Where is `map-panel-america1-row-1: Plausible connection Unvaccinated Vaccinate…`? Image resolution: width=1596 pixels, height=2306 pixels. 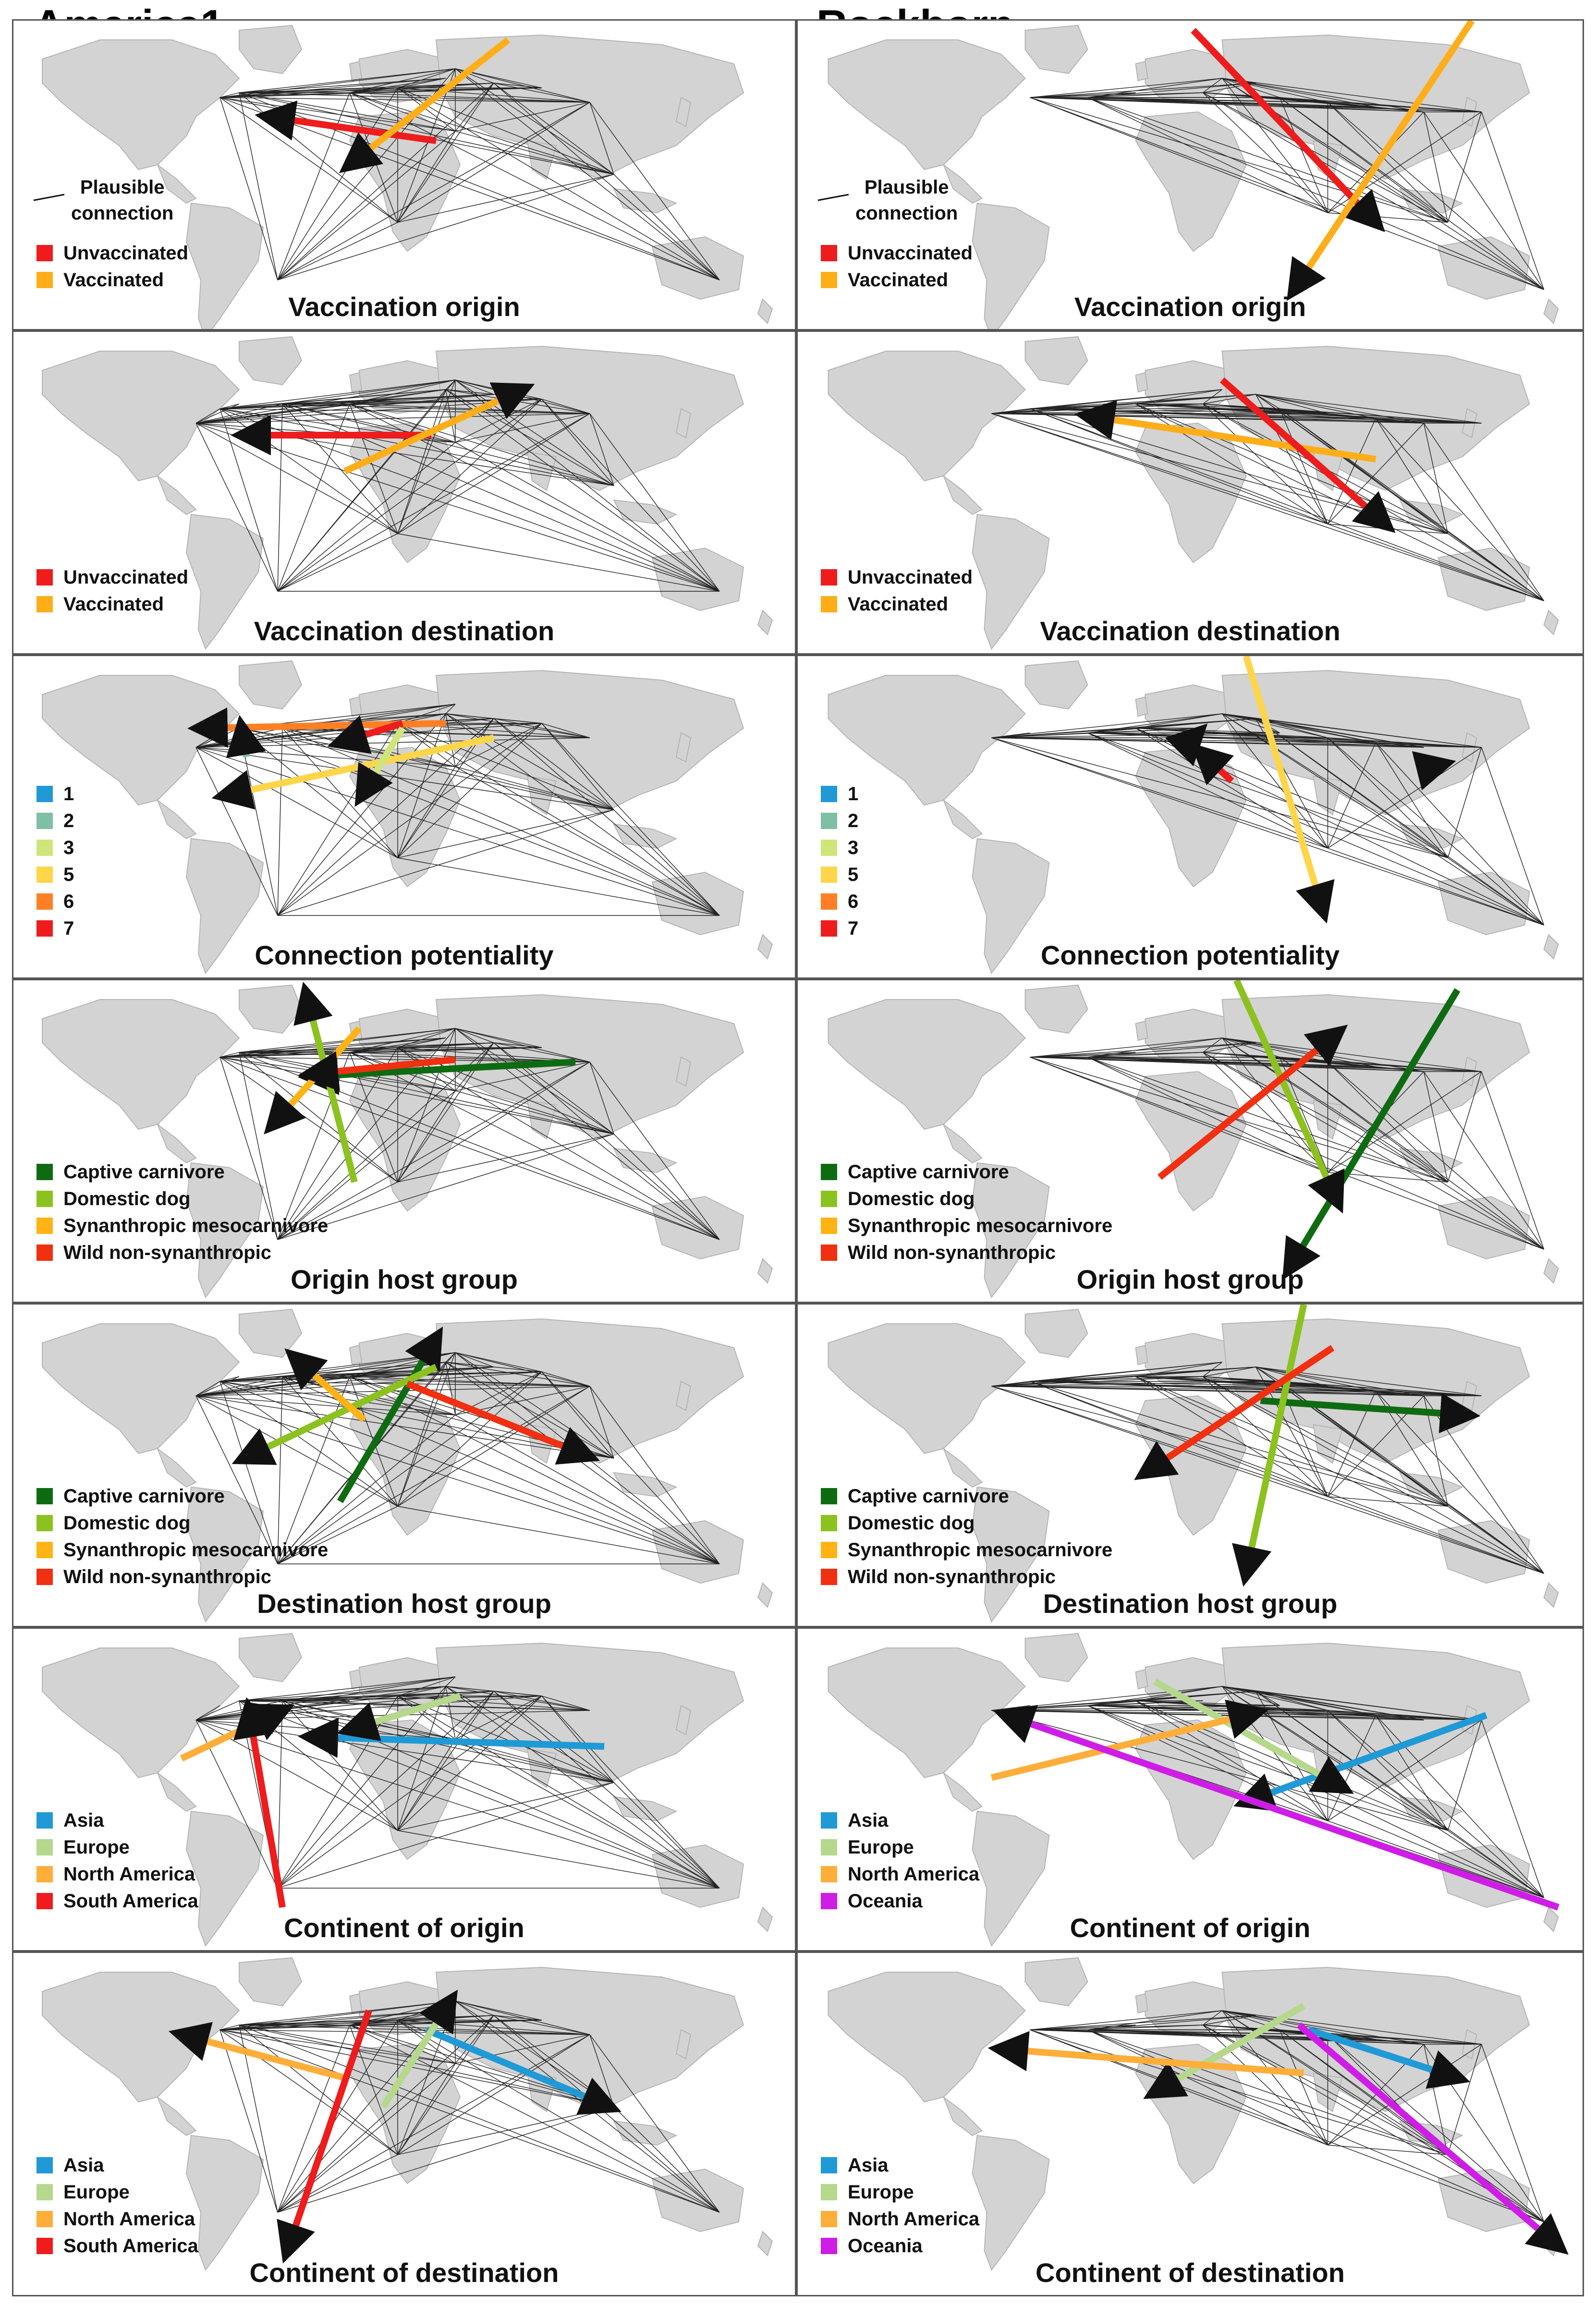
map-panel-america1-row-1: Plausible connection Unvaccinated Vaccinate… is located at coordinates (404, 174).